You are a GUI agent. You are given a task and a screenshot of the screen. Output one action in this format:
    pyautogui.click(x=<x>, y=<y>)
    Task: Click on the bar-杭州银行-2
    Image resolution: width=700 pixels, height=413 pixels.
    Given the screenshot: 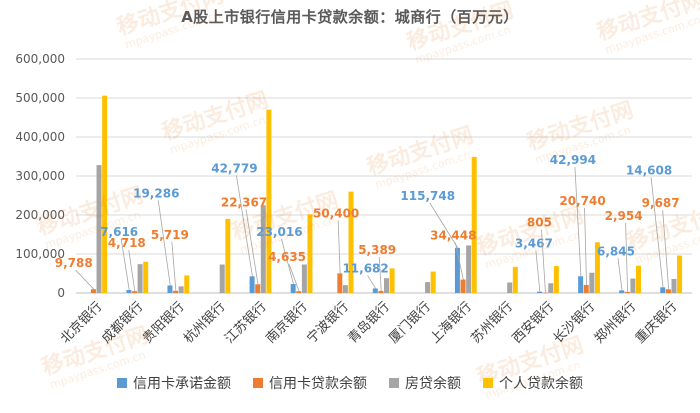 What is the action you would take?
    pyautogui.click(x=222, y=278)
    